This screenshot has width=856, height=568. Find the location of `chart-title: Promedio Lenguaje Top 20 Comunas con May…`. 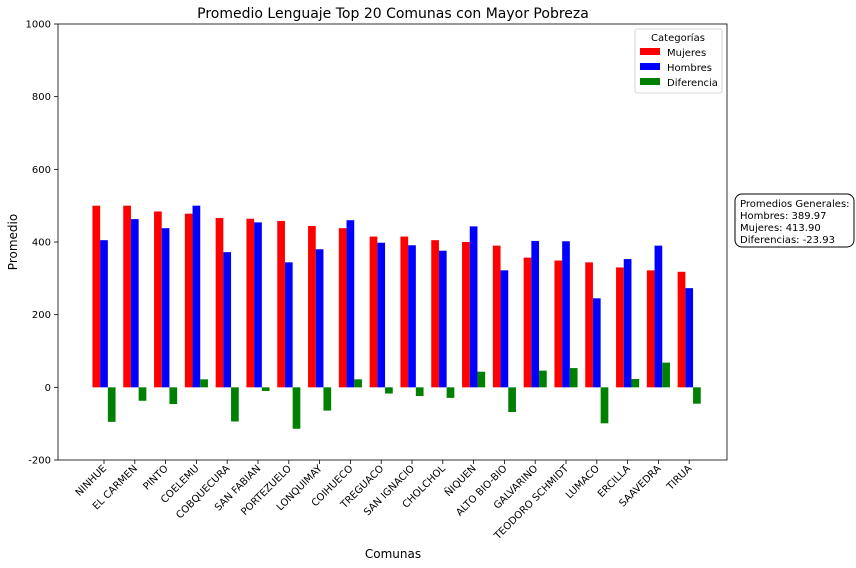

chart-title: Promedio Lenguaje Top 20 Comunas con May… is located at coordinates (393, 14).